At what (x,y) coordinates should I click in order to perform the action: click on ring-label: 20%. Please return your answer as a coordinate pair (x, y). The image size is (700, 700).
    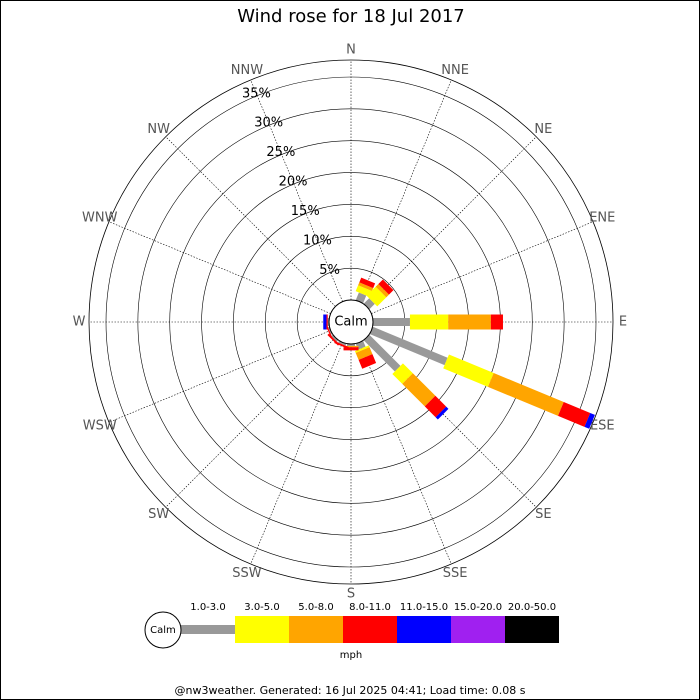
    Looking at the image, I should click on (293, 182).